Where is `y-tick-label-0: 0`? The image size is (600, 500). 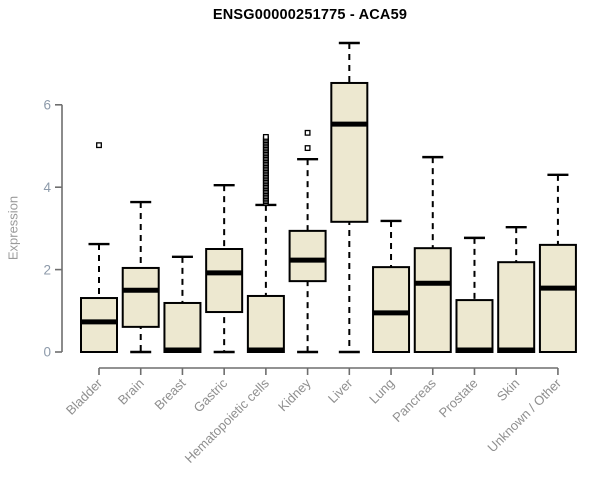
y-tick-label-0: 0 is located at coordinates (47, 352).